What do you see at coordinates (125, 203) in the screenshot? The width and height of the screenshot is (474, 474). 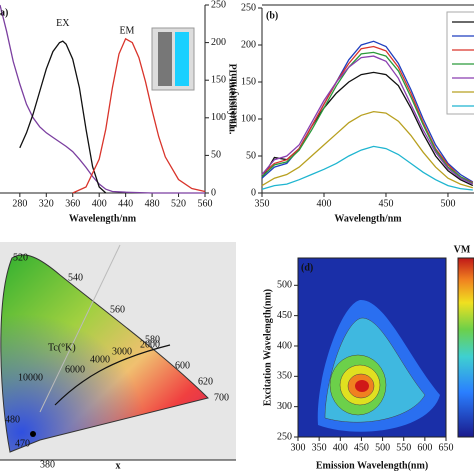 I see `x-tick-label: 440` at bounding box center [125, 203].